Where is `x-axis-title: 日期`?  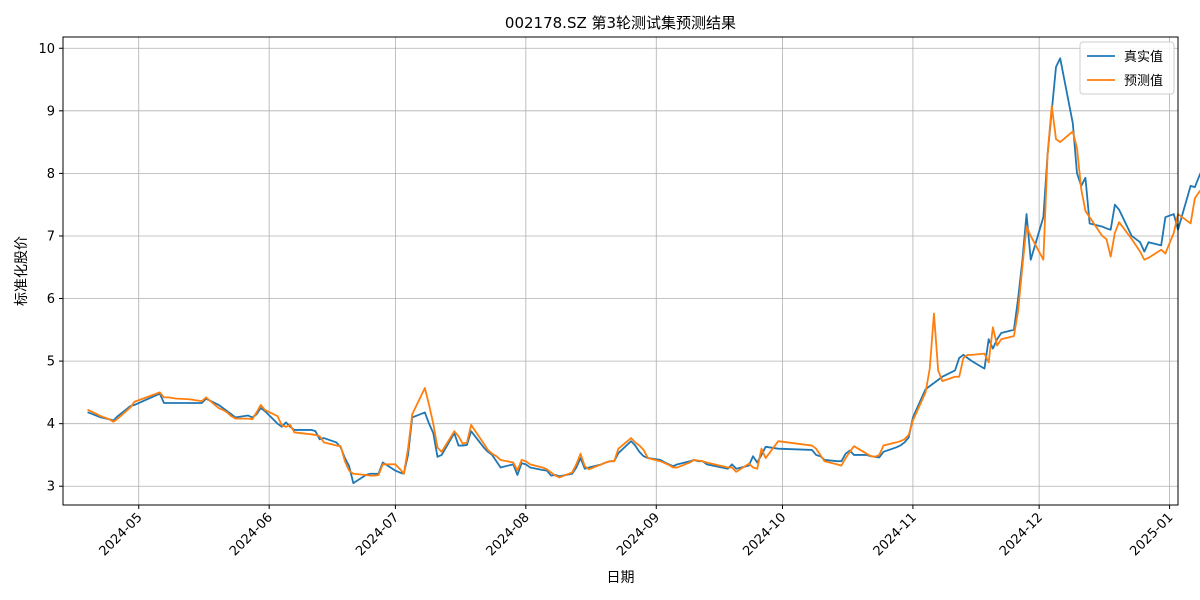
x-axis-title: 日期 is located at coordinates (621, 578).